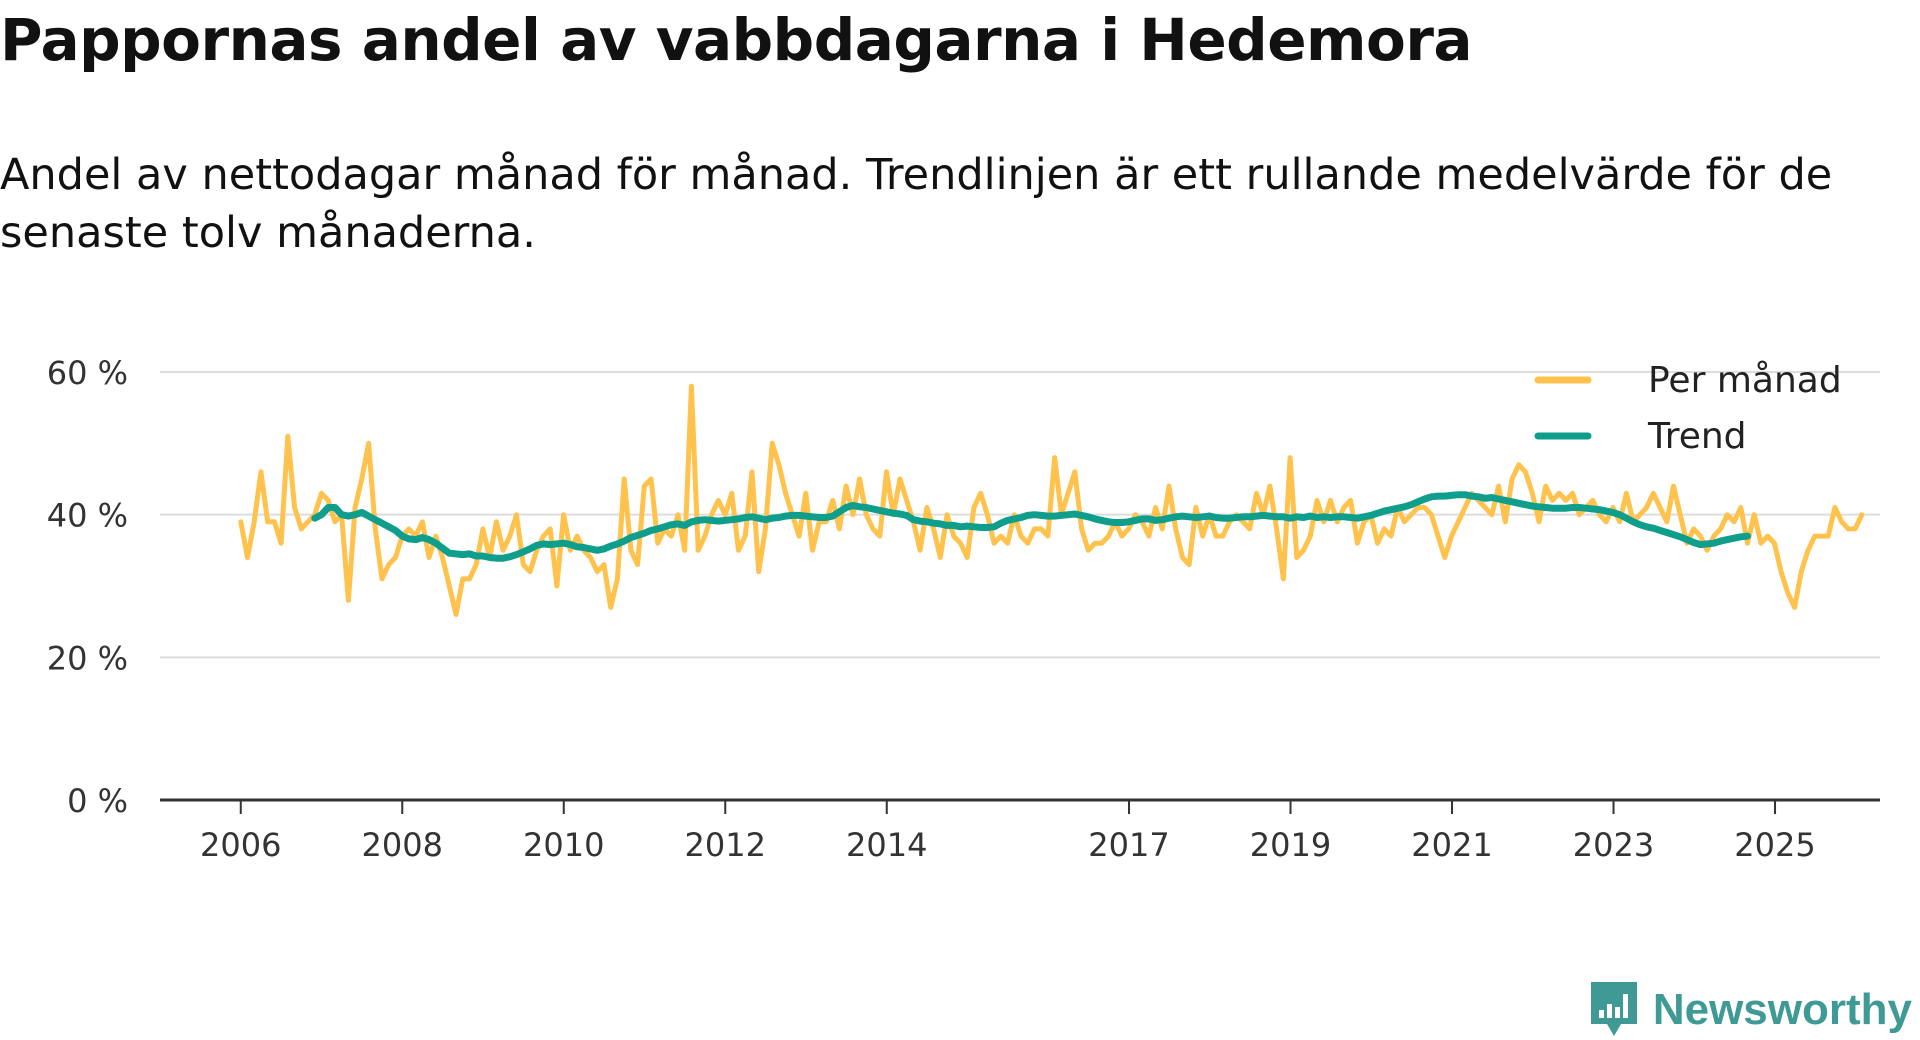  Describe the element at coordinates (87, 516) in the screenshot. I see `y-tick-label: 40 %` at that location.